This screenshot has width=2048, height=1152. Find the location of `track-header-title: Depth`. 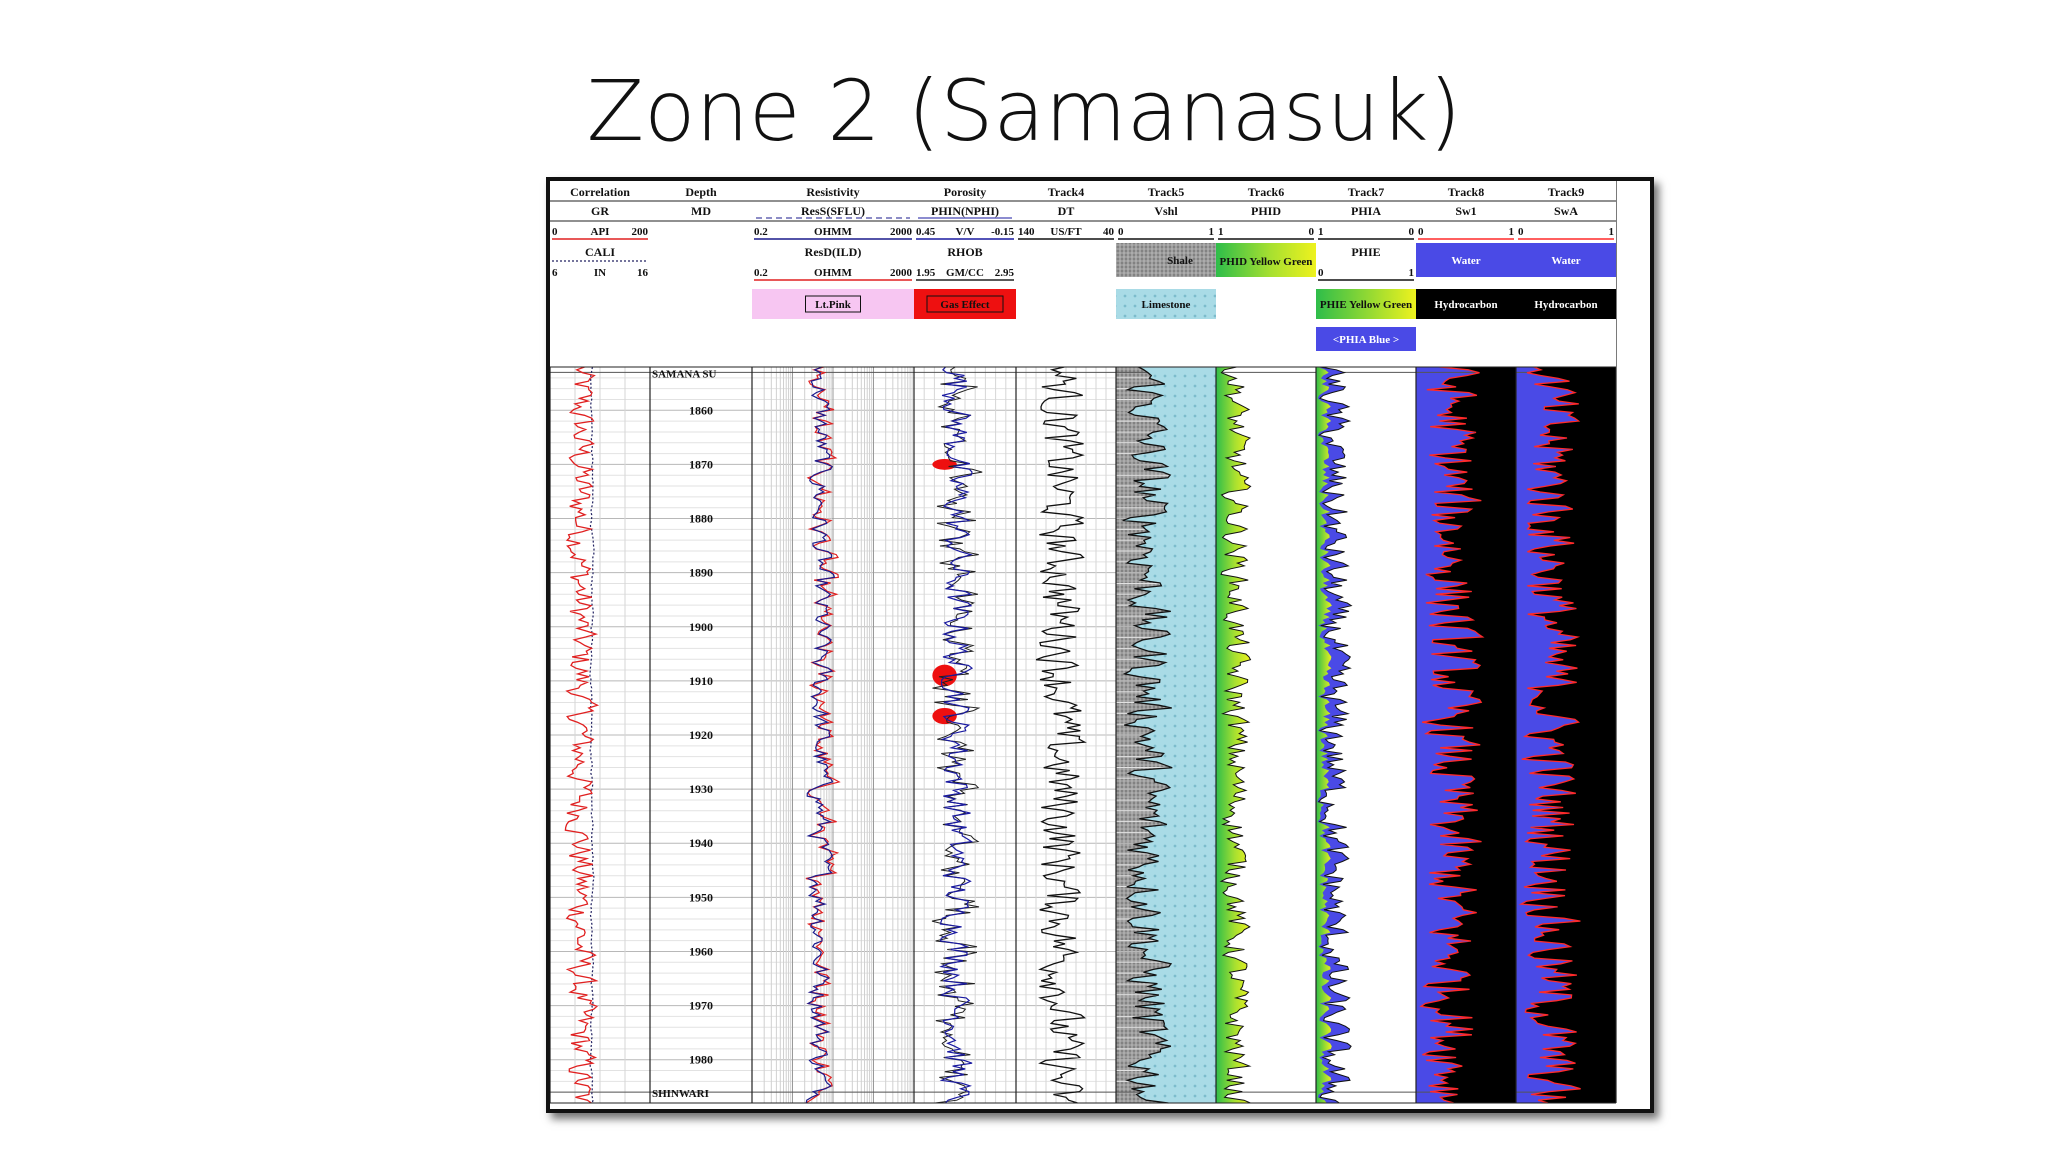

track-header-title: Depth is located at coordinates (701, 192).